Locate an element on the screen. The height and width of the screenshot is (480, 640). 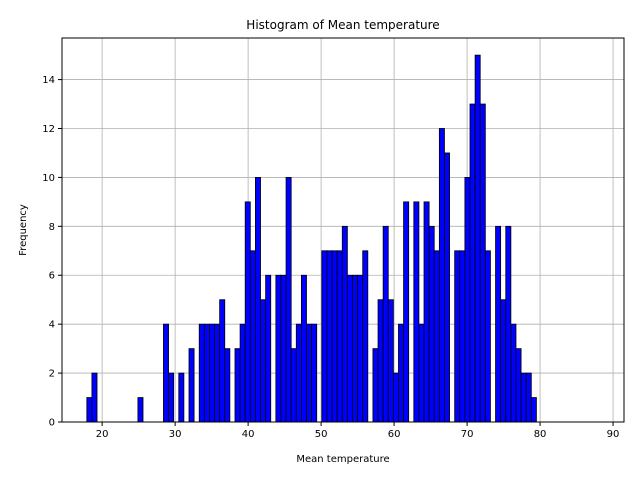
y-tick-label: 14 is located at coordinates (48, 80).